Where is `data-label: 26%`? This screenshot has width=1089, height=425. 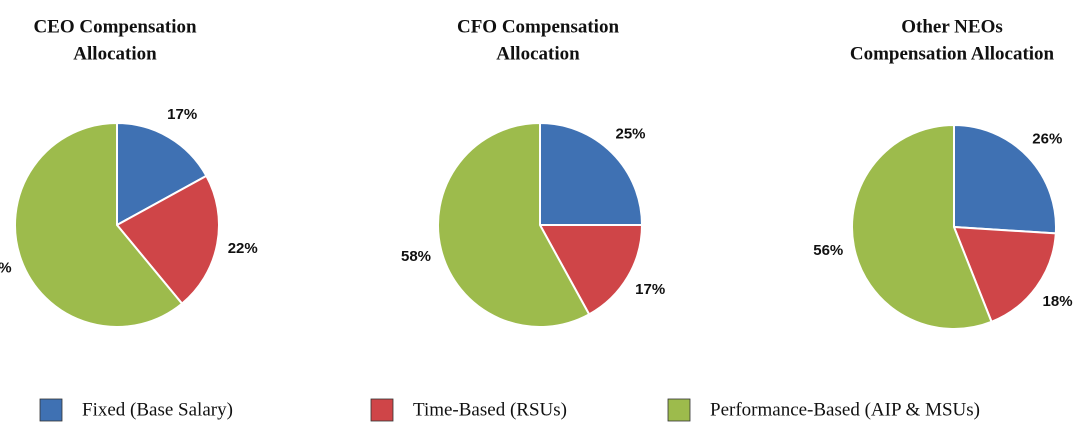 data-label: 26% is located at coordinates (1047, 138).